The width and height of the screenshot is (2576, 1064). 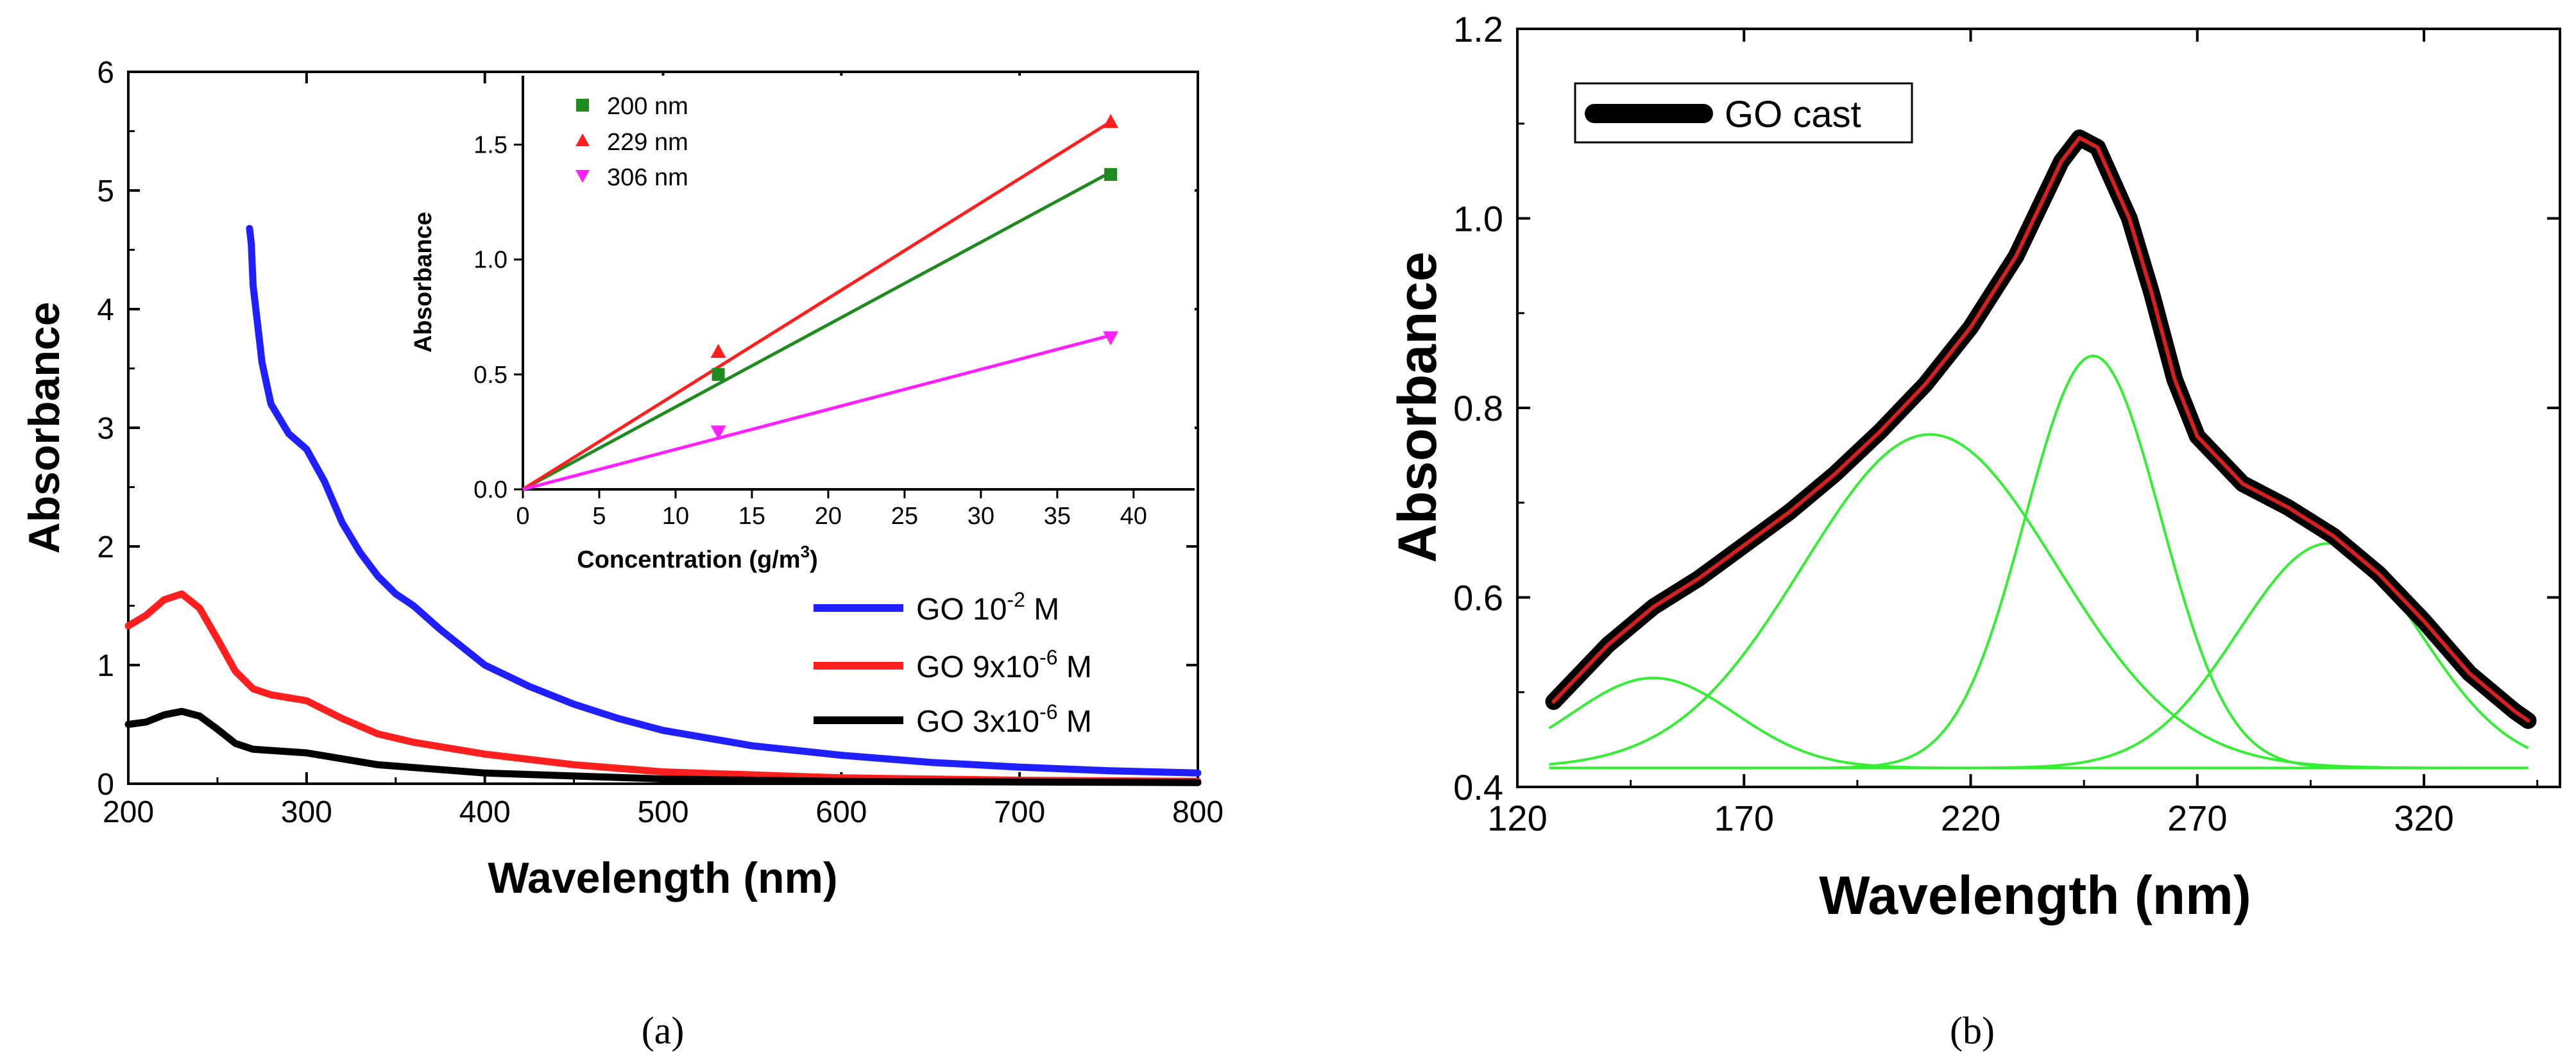 What do you see at coordinates (106, 429) in the screenshot?
I see `a-y-tick-label: 3` at bounding box center [106, 429].